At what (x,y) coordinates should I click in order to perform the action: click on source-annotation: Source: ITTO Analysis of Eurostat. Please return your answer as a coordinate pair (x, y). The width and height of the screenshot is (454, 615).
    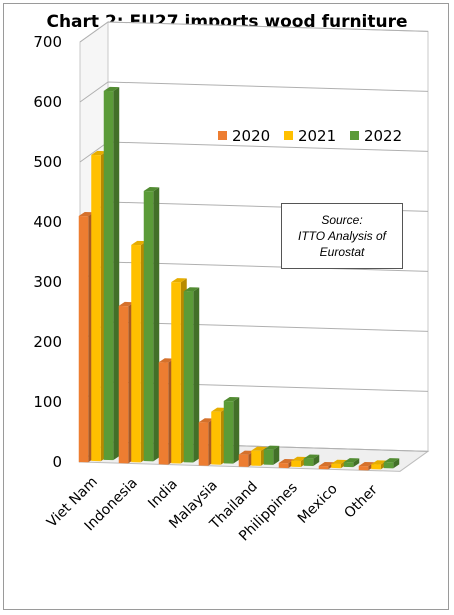
    Looking at the image, I should click on (342, 236).